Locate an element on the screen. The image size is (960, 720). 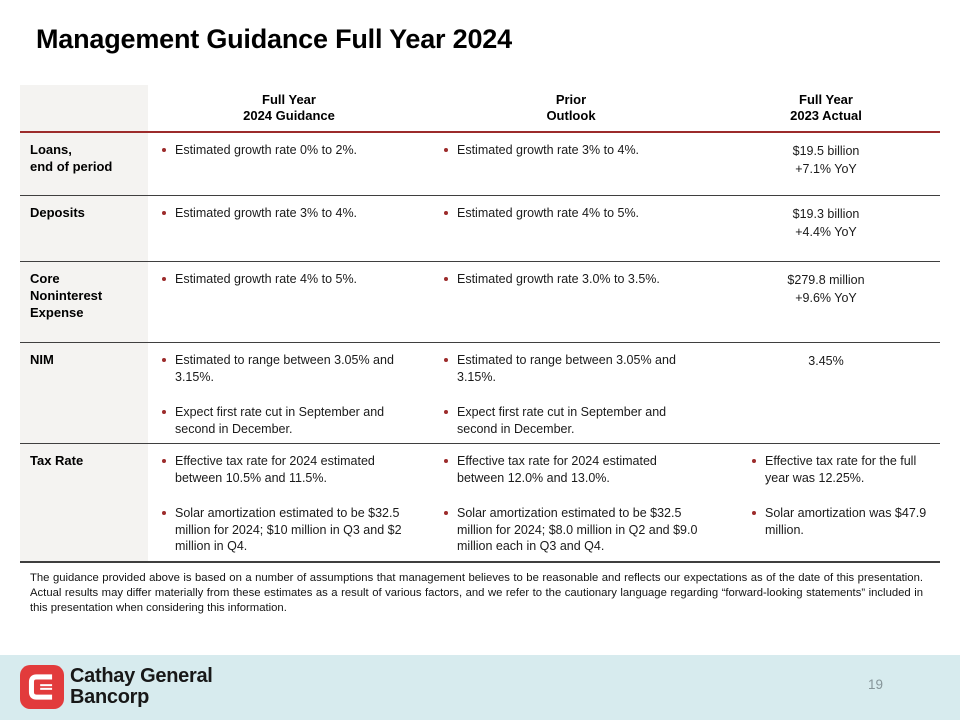
bullet-item: Estimated growth rate 0% to 2%. is located at coordinates (289, 150).